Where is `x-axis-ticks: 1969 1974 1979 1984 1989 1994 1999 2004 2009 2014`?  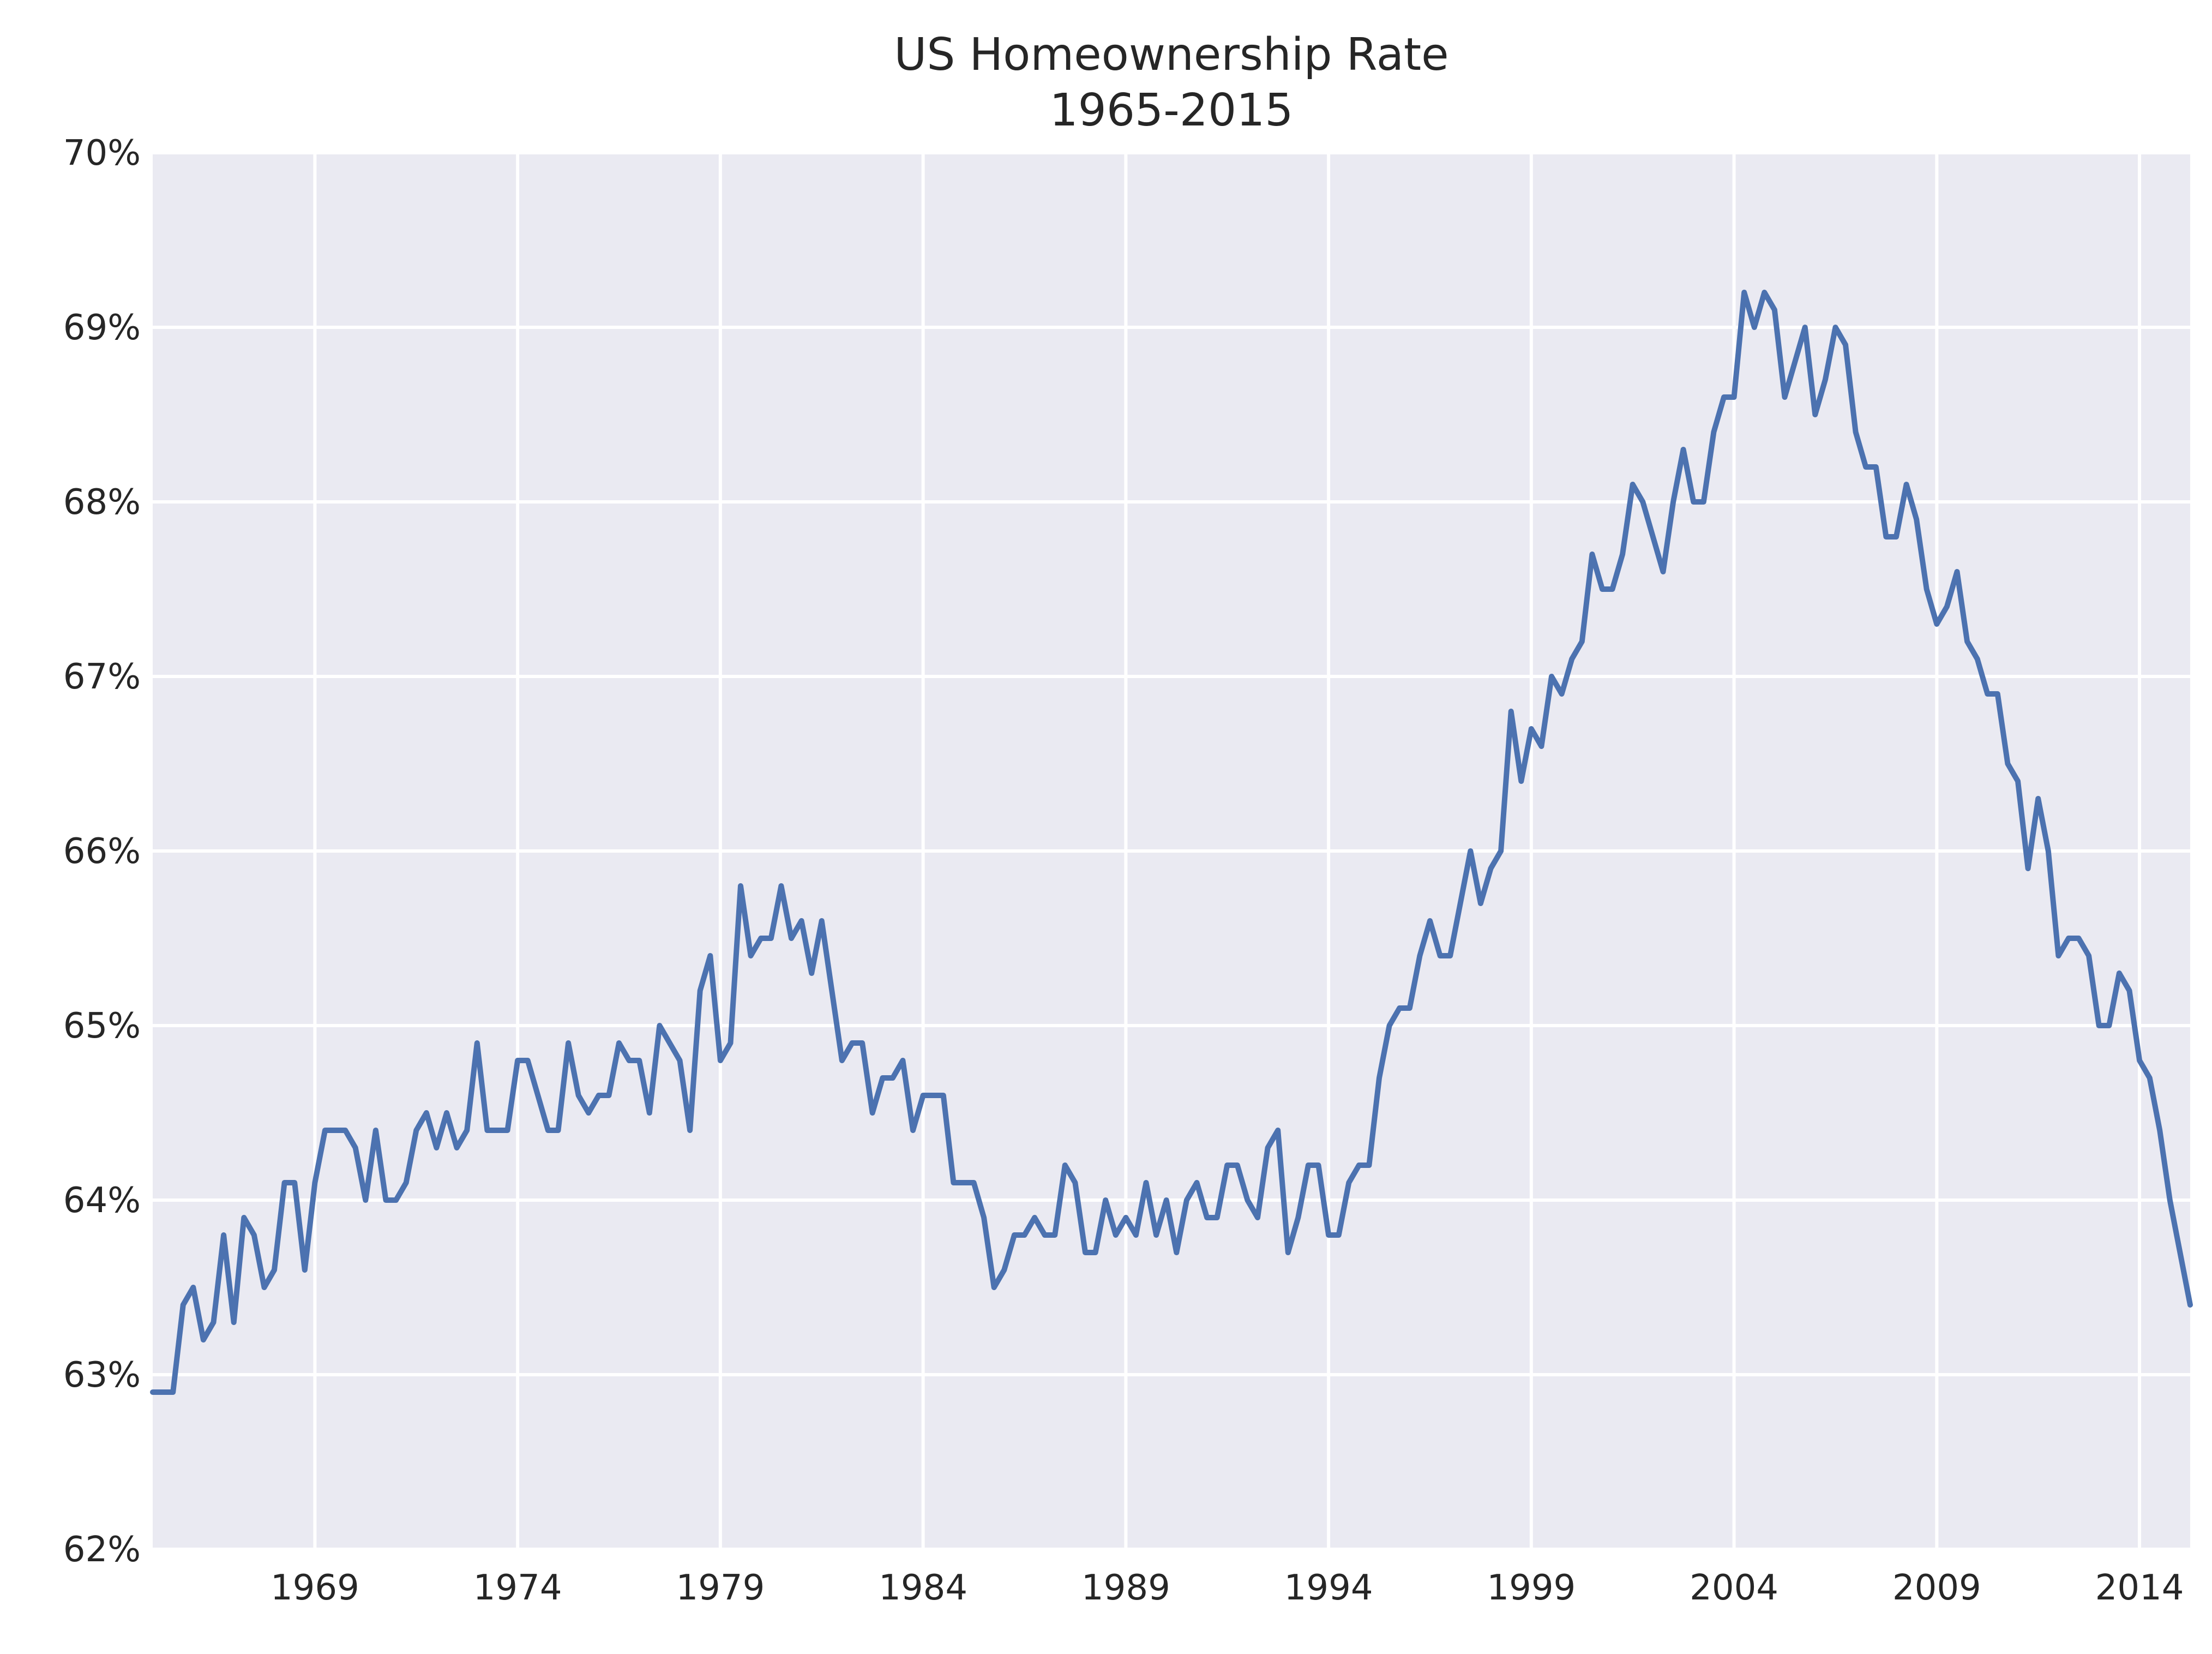 x-axis-ticks: 1969 1974 1979 1984 1989 1994 1999 2004 2009 2014 is located at coordinates (1227, 1588).